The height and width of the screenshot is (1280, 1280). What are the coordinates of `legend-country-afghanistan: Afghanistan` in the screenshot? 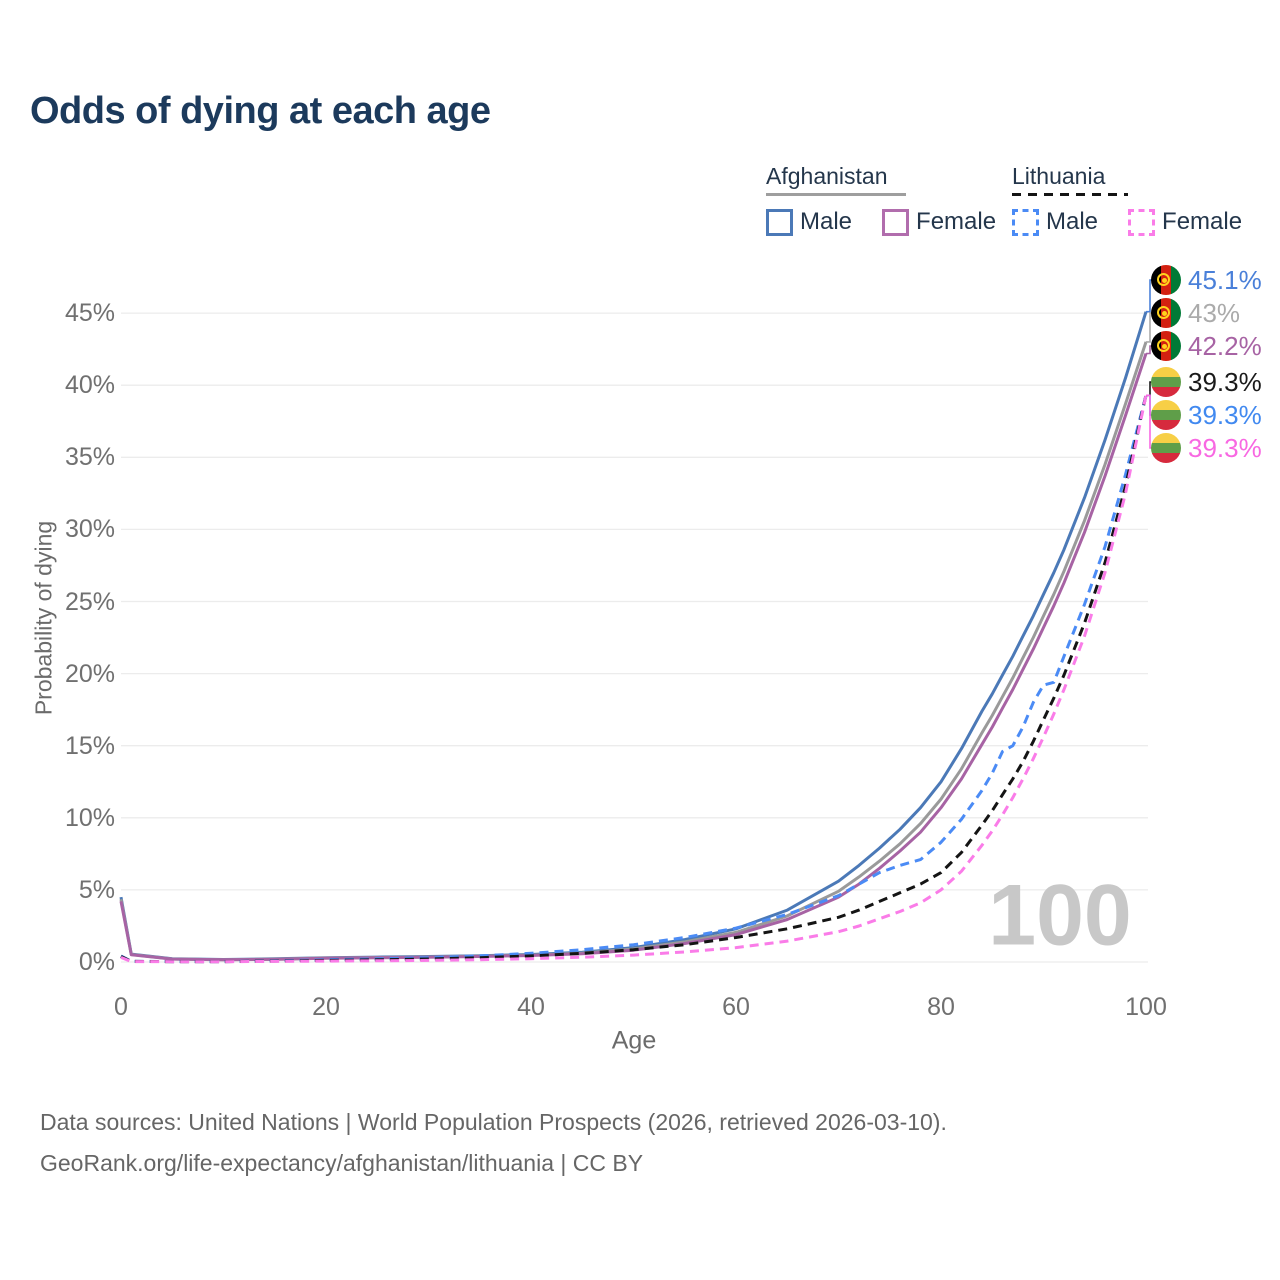 It's located at (827, 176).